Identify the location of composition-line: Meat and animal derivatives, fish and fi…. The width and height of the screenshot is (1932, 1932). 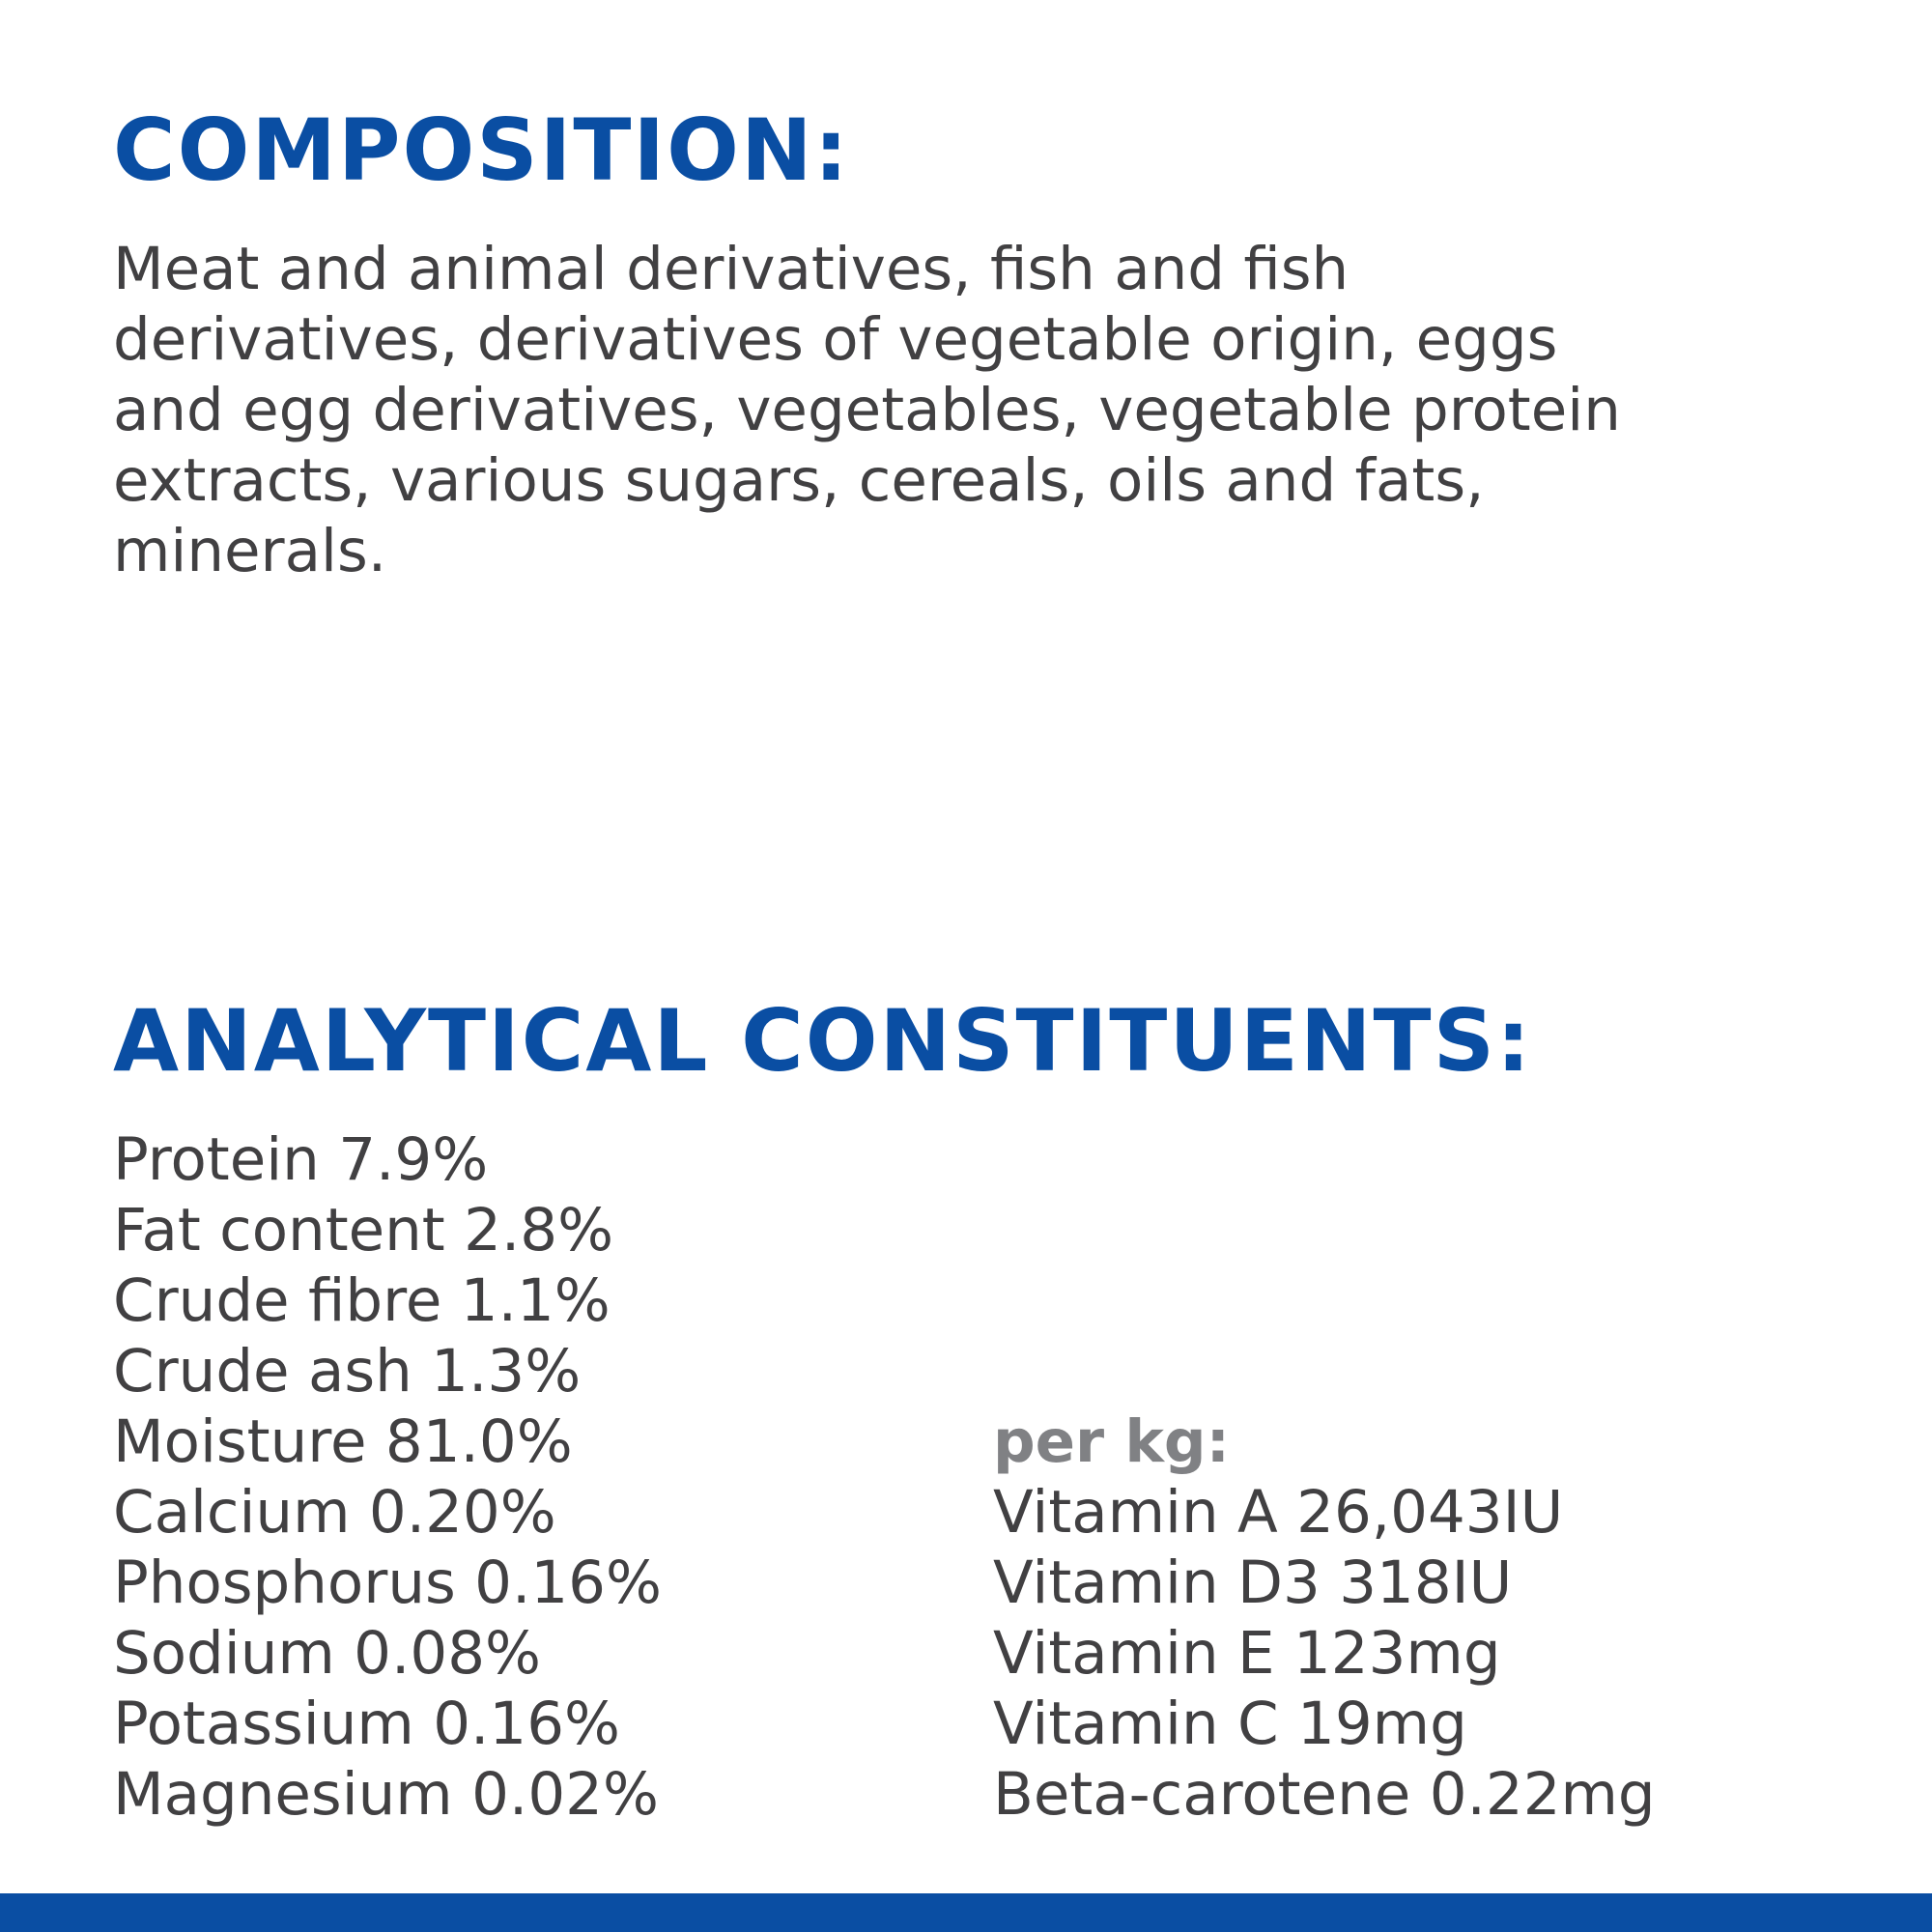
(731, 269).